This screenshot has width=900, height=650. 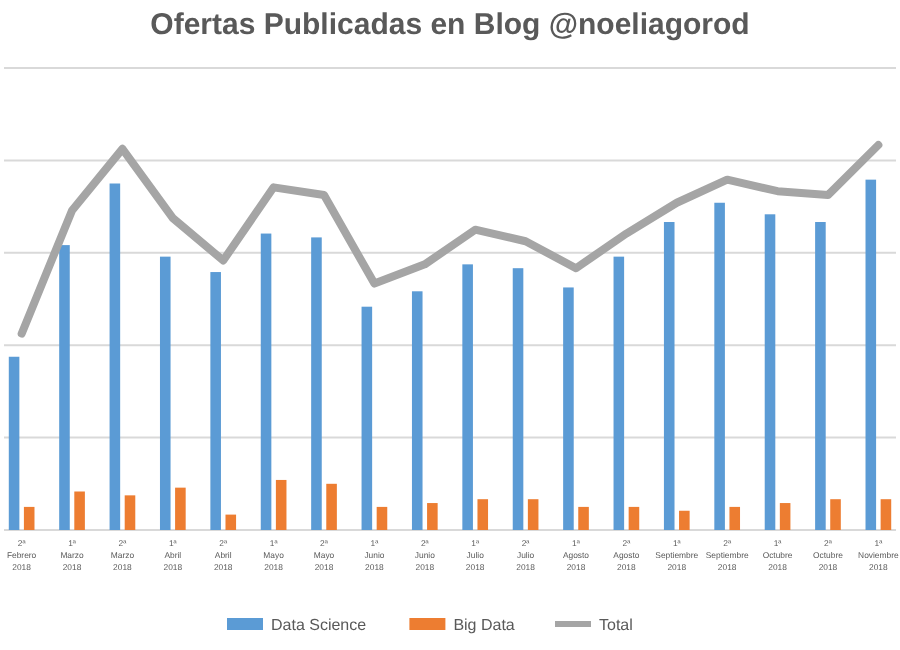 What do you see at coordinates (616, 625) in the screenshot?
I see `legend-label: Total` at bounding box center [616, 625].